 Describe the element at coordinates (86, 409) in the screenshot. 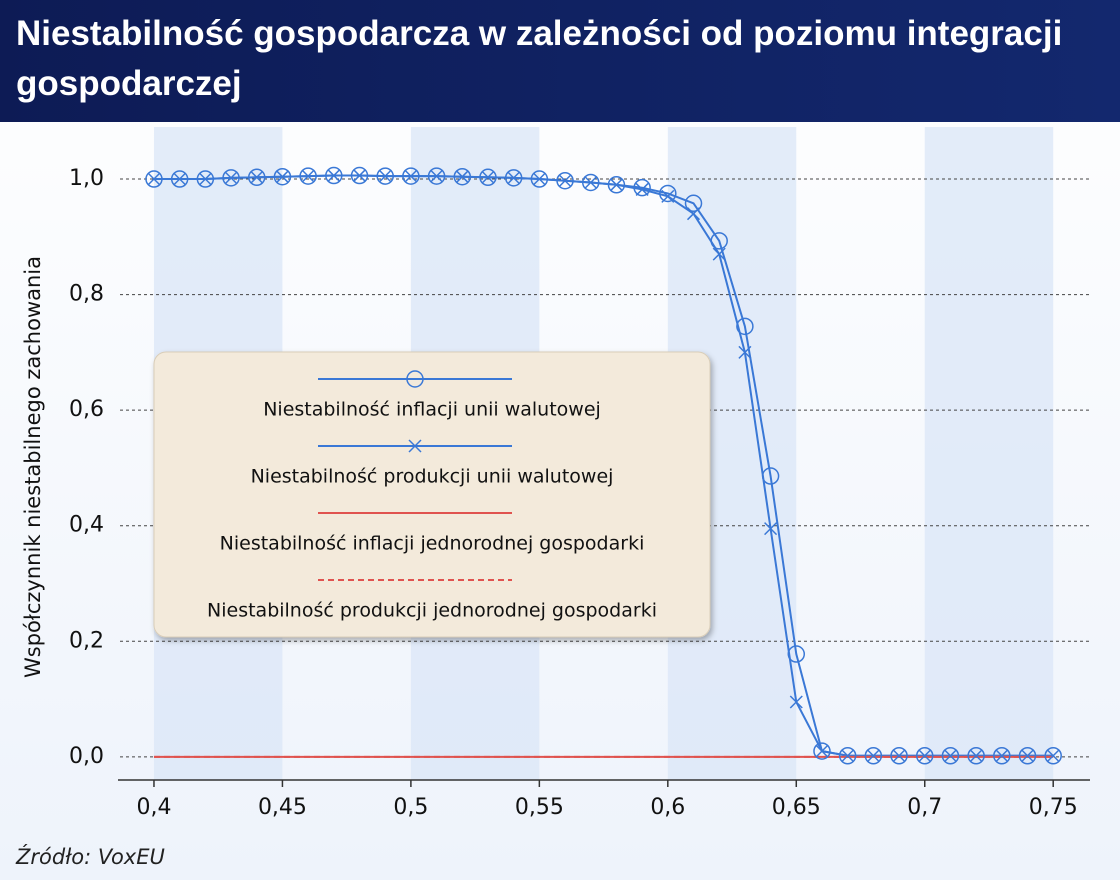

I see `y-tick-label: 0,6` at that location.